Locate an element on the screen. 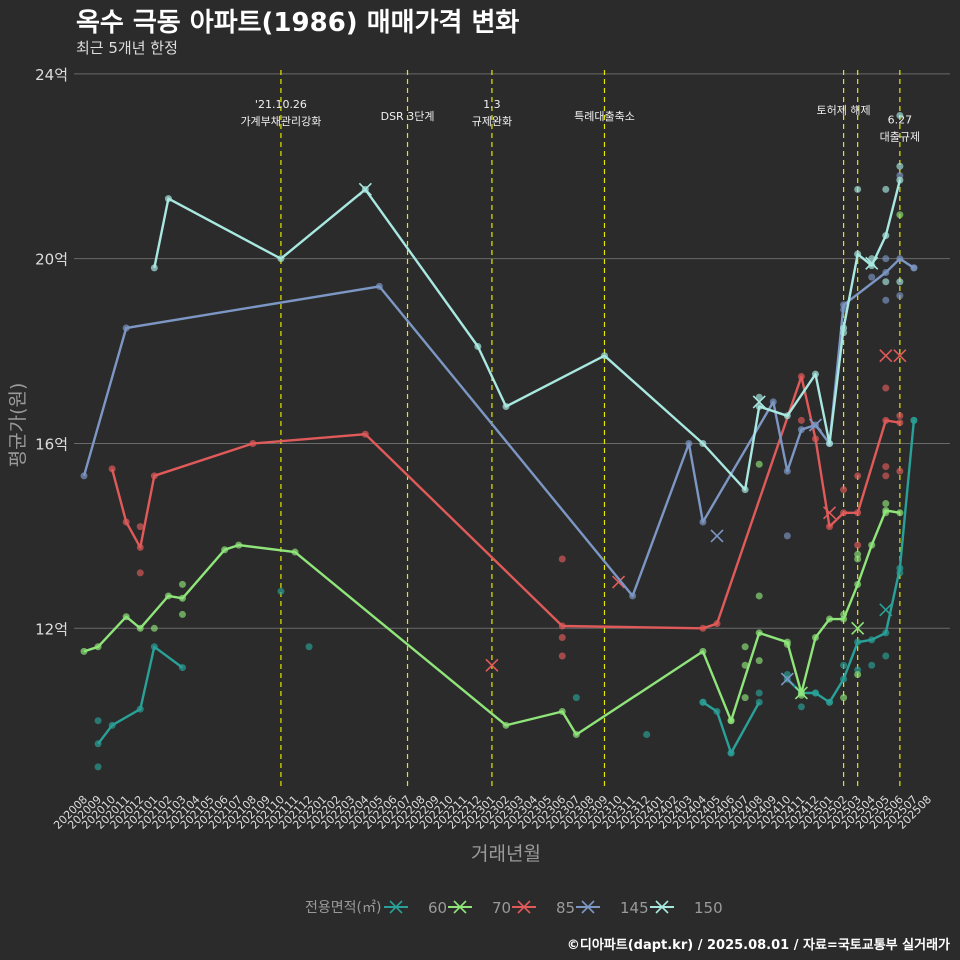  x-axis-title: 거래년월 is located at coordinates (506, 854).